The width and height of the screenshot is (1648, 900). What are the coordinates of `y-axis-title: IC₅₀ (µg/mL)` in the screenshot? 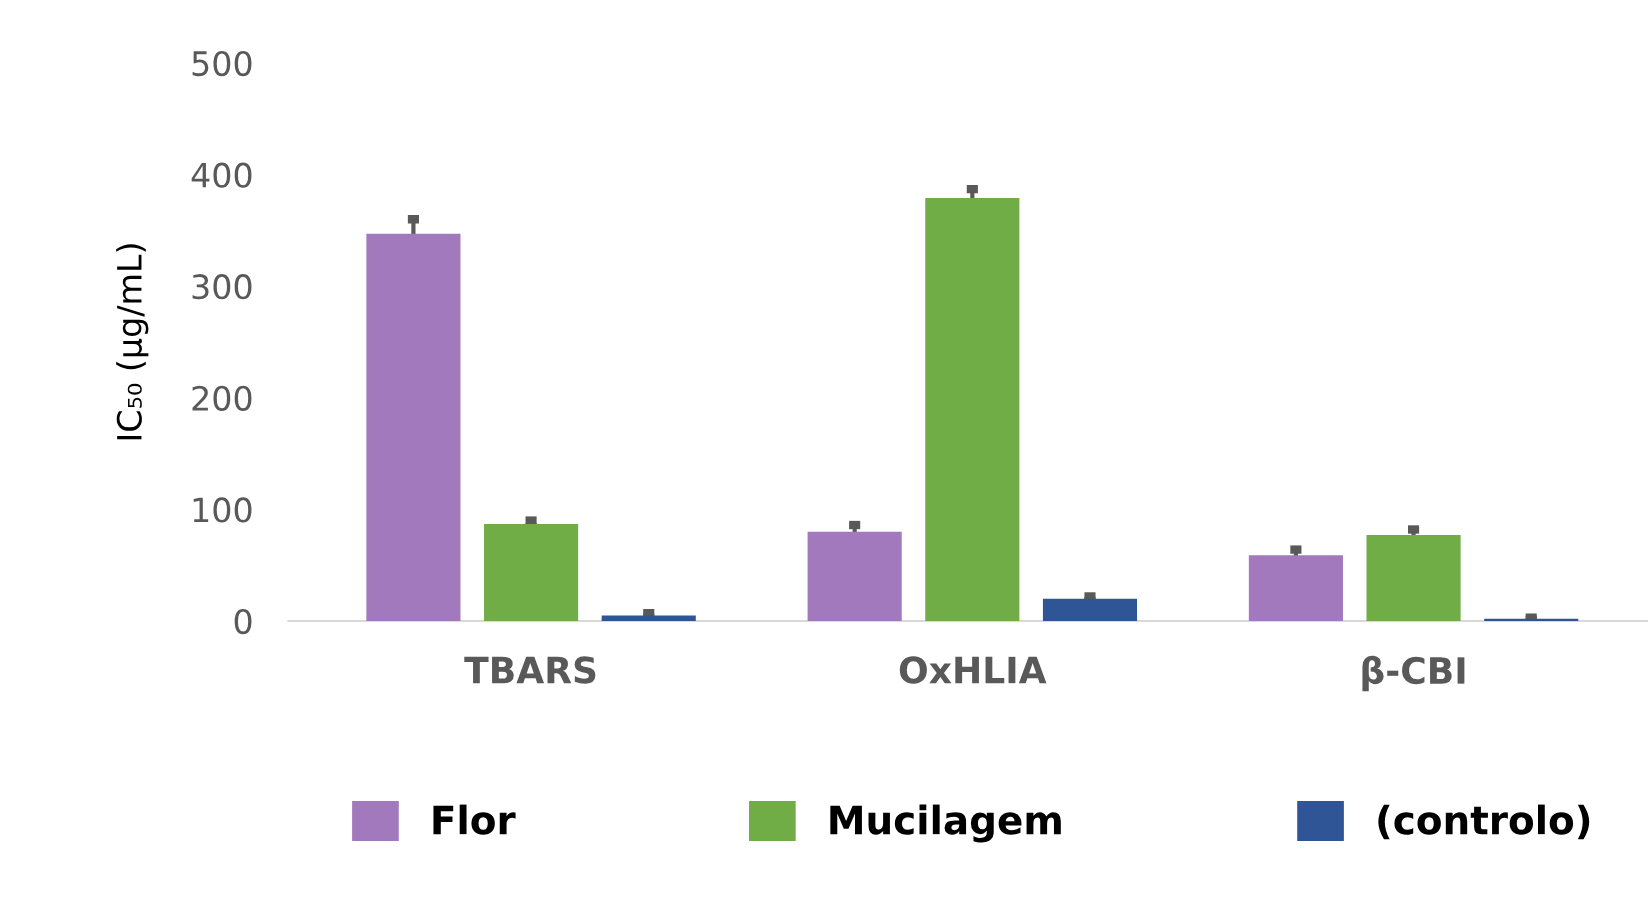 It's located at (132, 342).